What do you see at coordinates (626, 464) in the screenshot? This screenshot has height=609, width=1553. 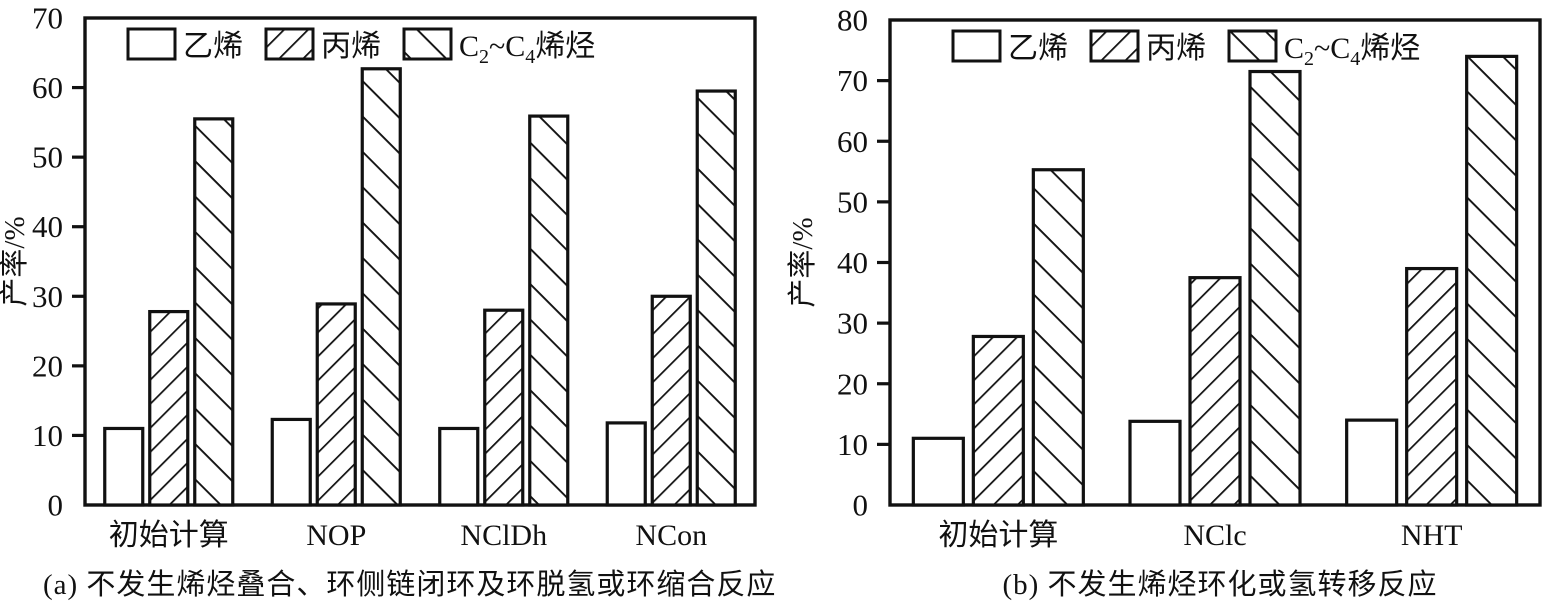 I see `bar-乙烯-NCon` at bounding box center [626, 464].